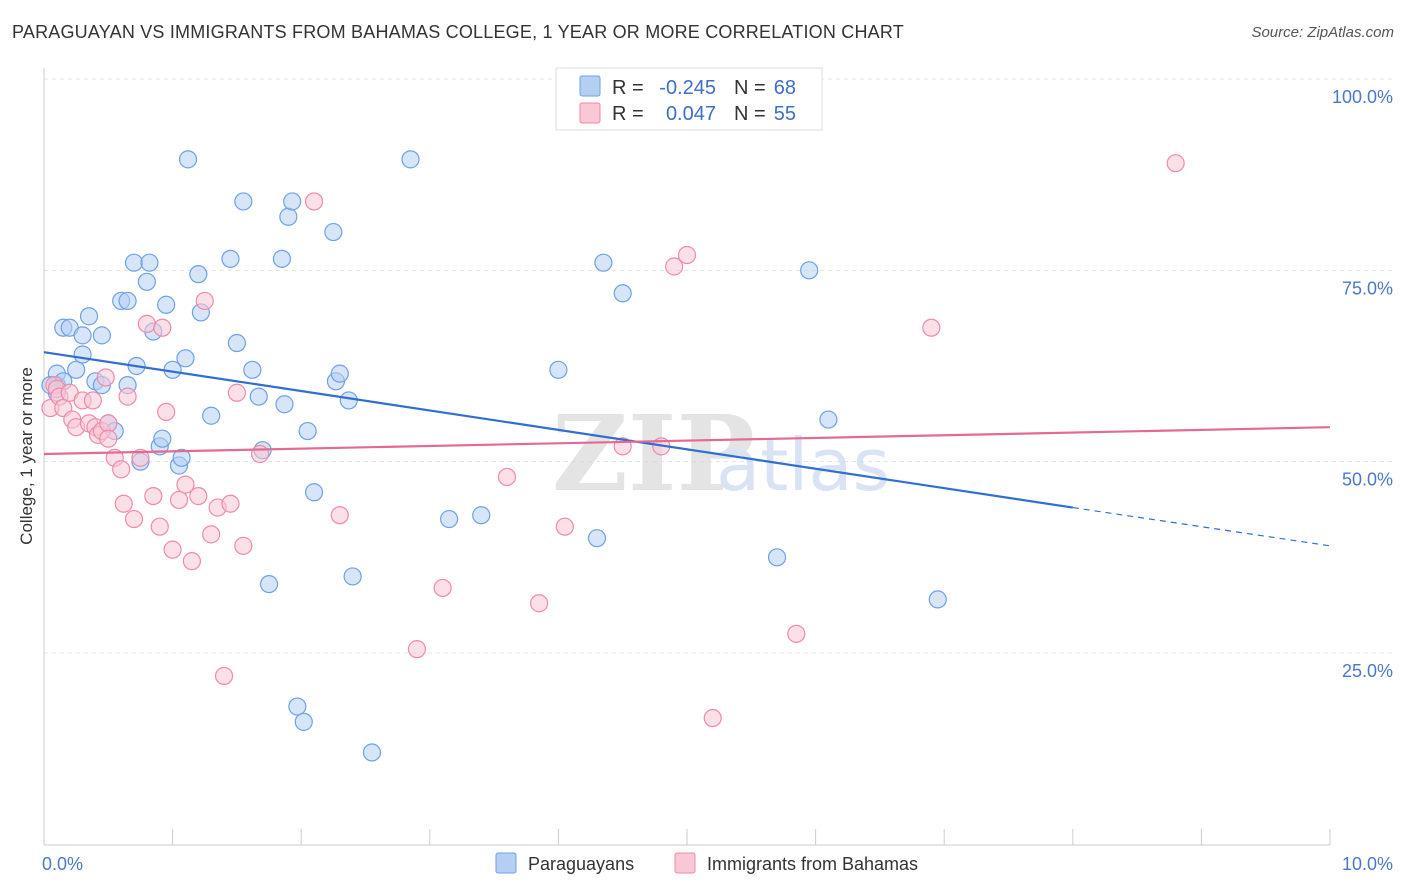 The height and width of the screenshot is (892, 1406). What do you see at coordinates (785, 88) in the screenshot?
I see `stats-n-value-1: 68` at bounding box center [785, 88].